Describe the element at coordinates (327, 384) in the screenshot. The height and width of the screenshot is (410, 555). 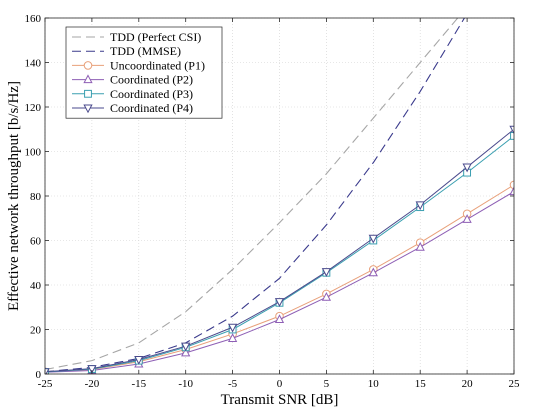
I see `x-tick-label: 5` at that location.